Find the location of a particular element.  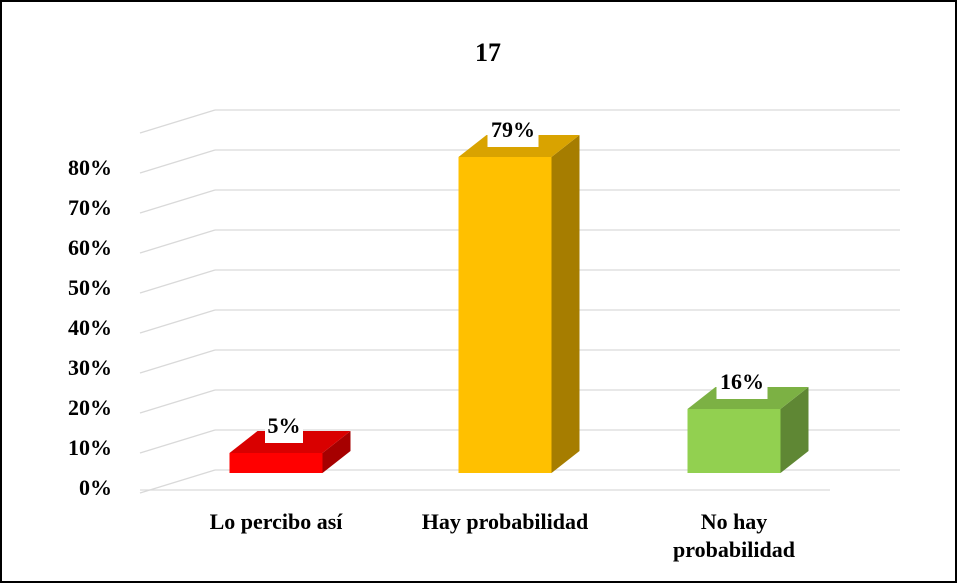

chart-title: 17 is located at coordinates (488, 52).